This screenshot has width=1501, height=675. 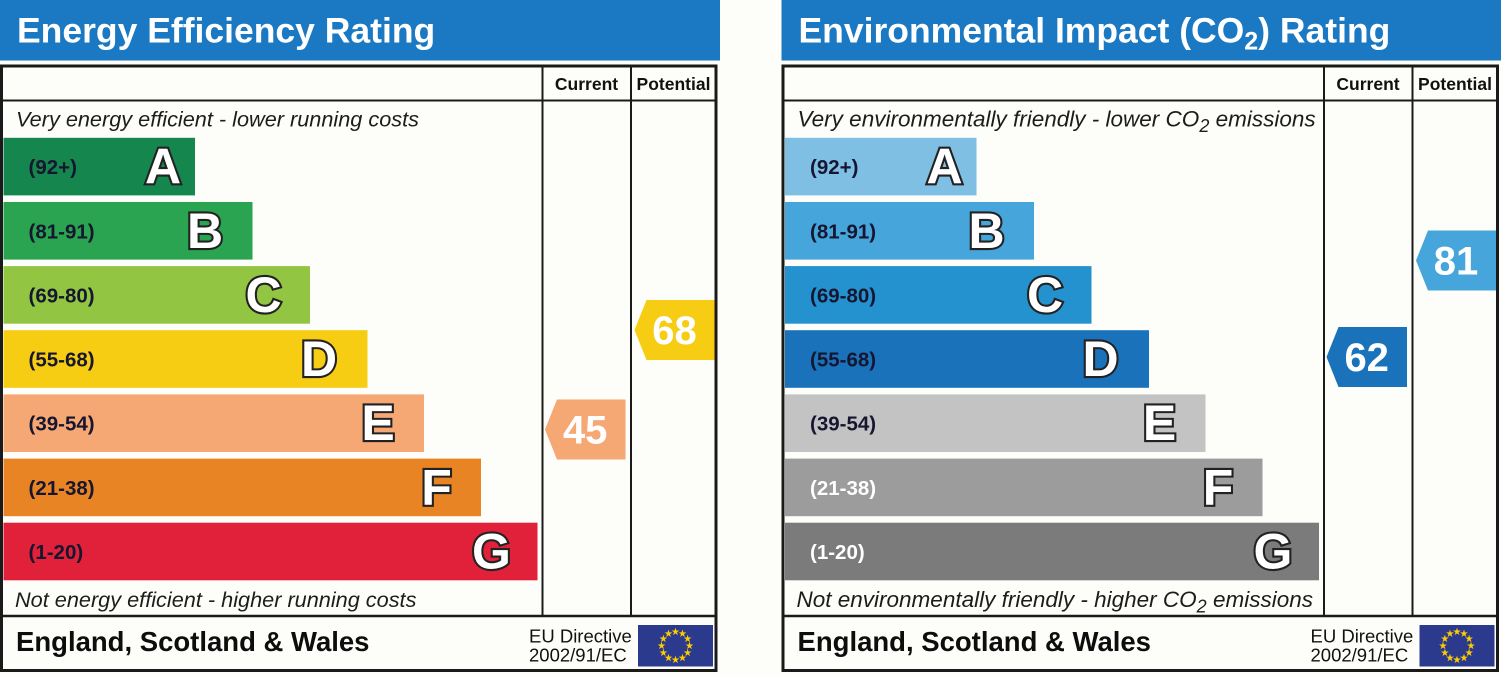 I want to click on svg-text: 62, so click(x=1366, y=358).